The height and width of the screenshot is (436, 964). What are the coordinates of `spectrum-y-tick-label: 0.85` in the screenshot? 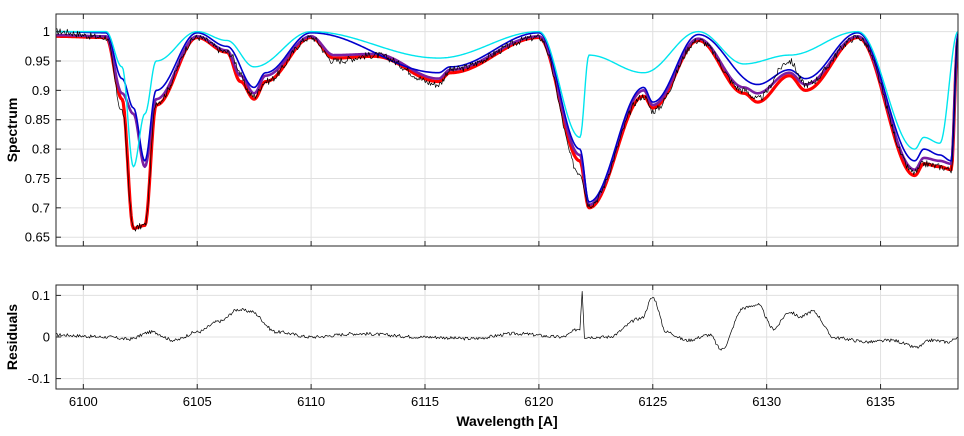 It's located at (37, 119).